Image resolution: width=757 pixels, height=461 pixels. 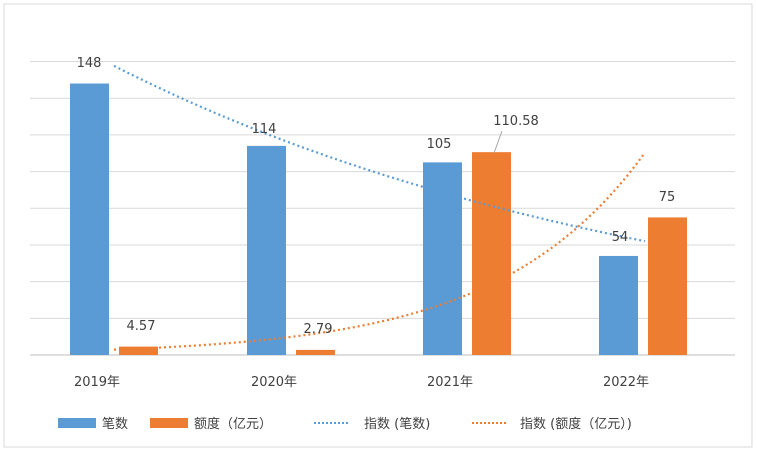 What do you see at coordinates (89, 63) in the screenshot?
I see `data-label: 148` at bounding box center [89, 63].